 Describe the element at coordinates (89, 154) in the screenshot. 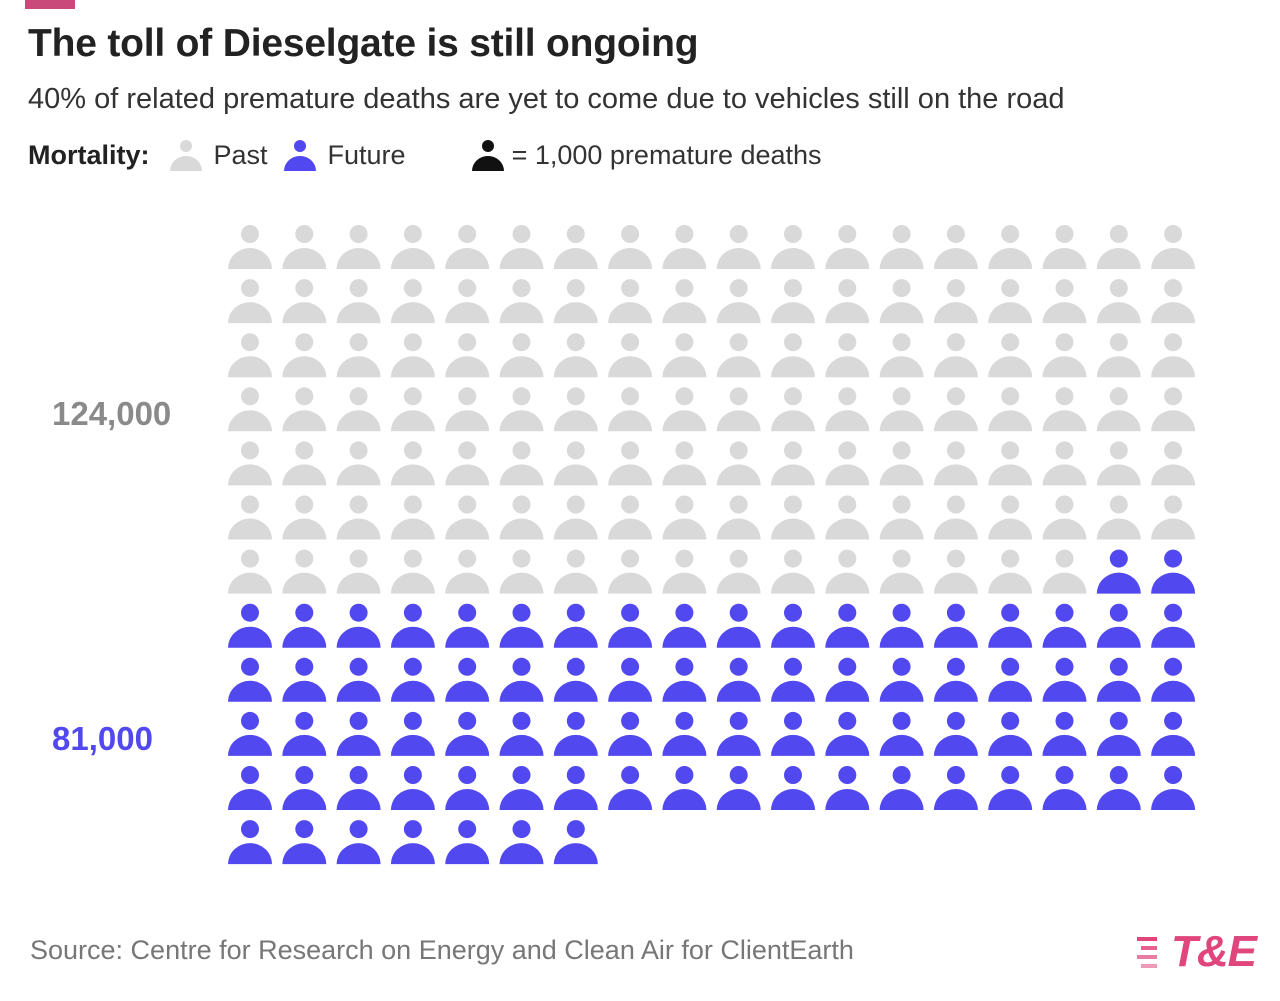

I see `legend-label: Mortality:` at that location.